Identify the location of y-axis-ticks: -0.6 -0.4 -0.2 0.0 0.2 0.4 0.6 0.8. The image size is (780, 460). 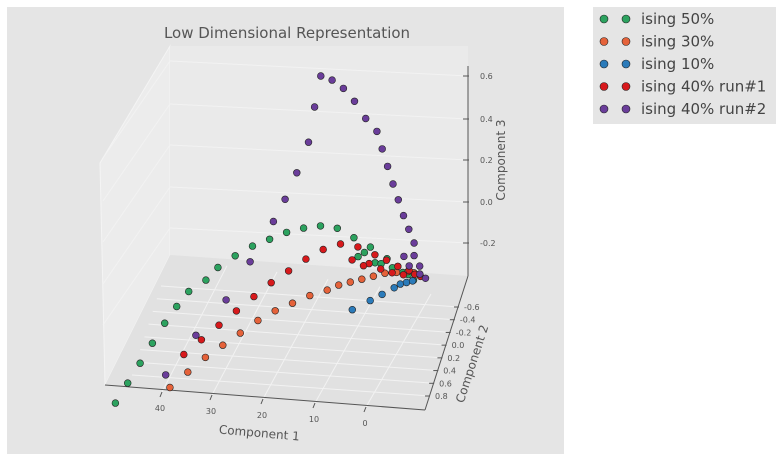
(452, 352).